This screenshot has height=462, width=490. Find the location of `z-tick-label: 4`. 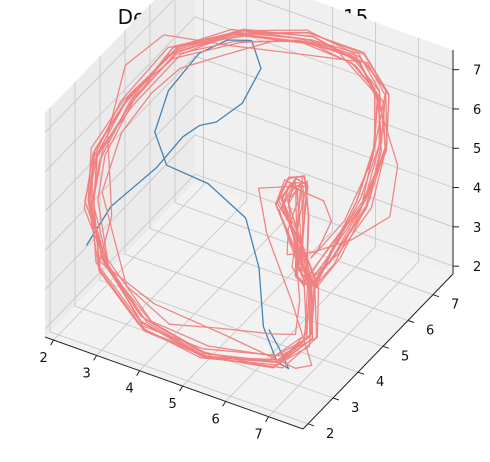

z-tick-label: 4 is located at coordinates (477, 189).